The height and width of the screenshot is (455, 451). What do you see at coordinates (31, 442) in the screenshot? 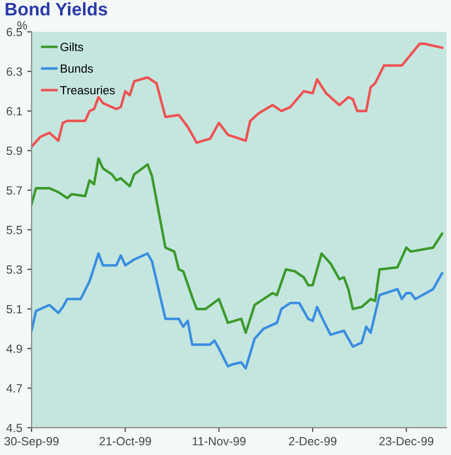
I see `x-tick-label: 30-Sep-99` at bounding box center [31, 442].